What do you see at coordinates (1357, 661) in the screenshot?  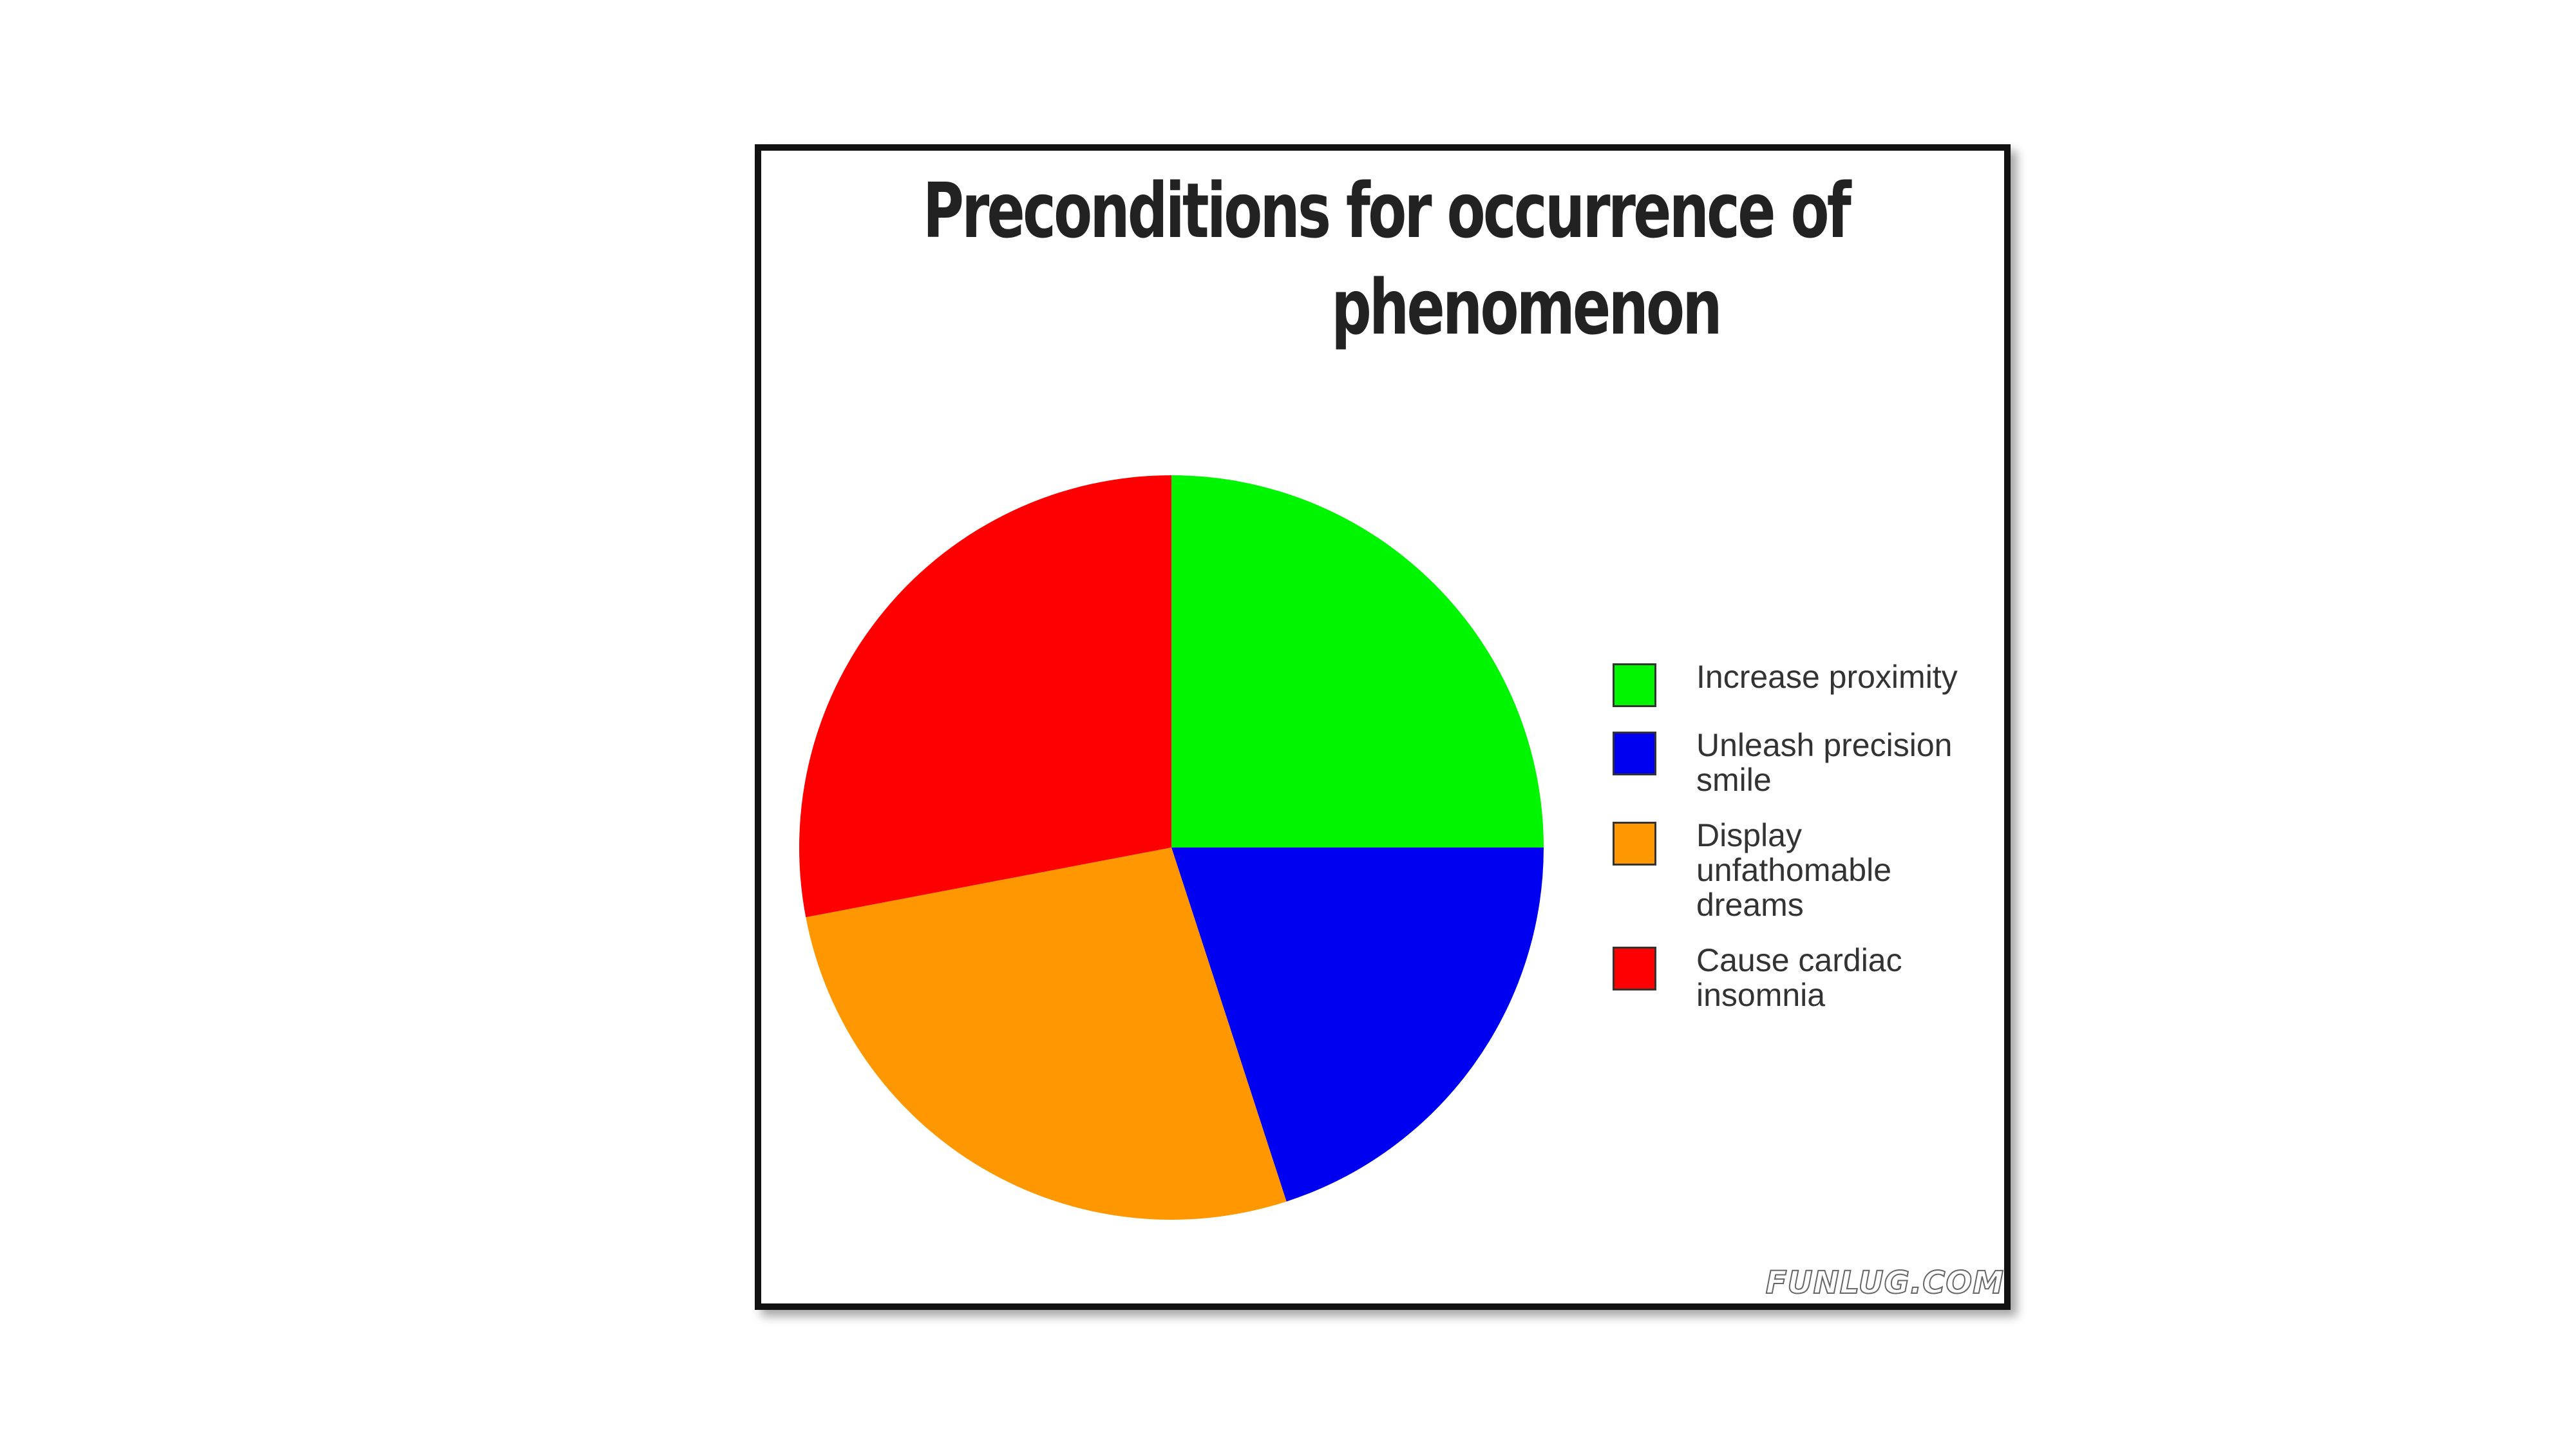 I see `pie-slice-increase-proximity` at bounding box center [1357, 661].